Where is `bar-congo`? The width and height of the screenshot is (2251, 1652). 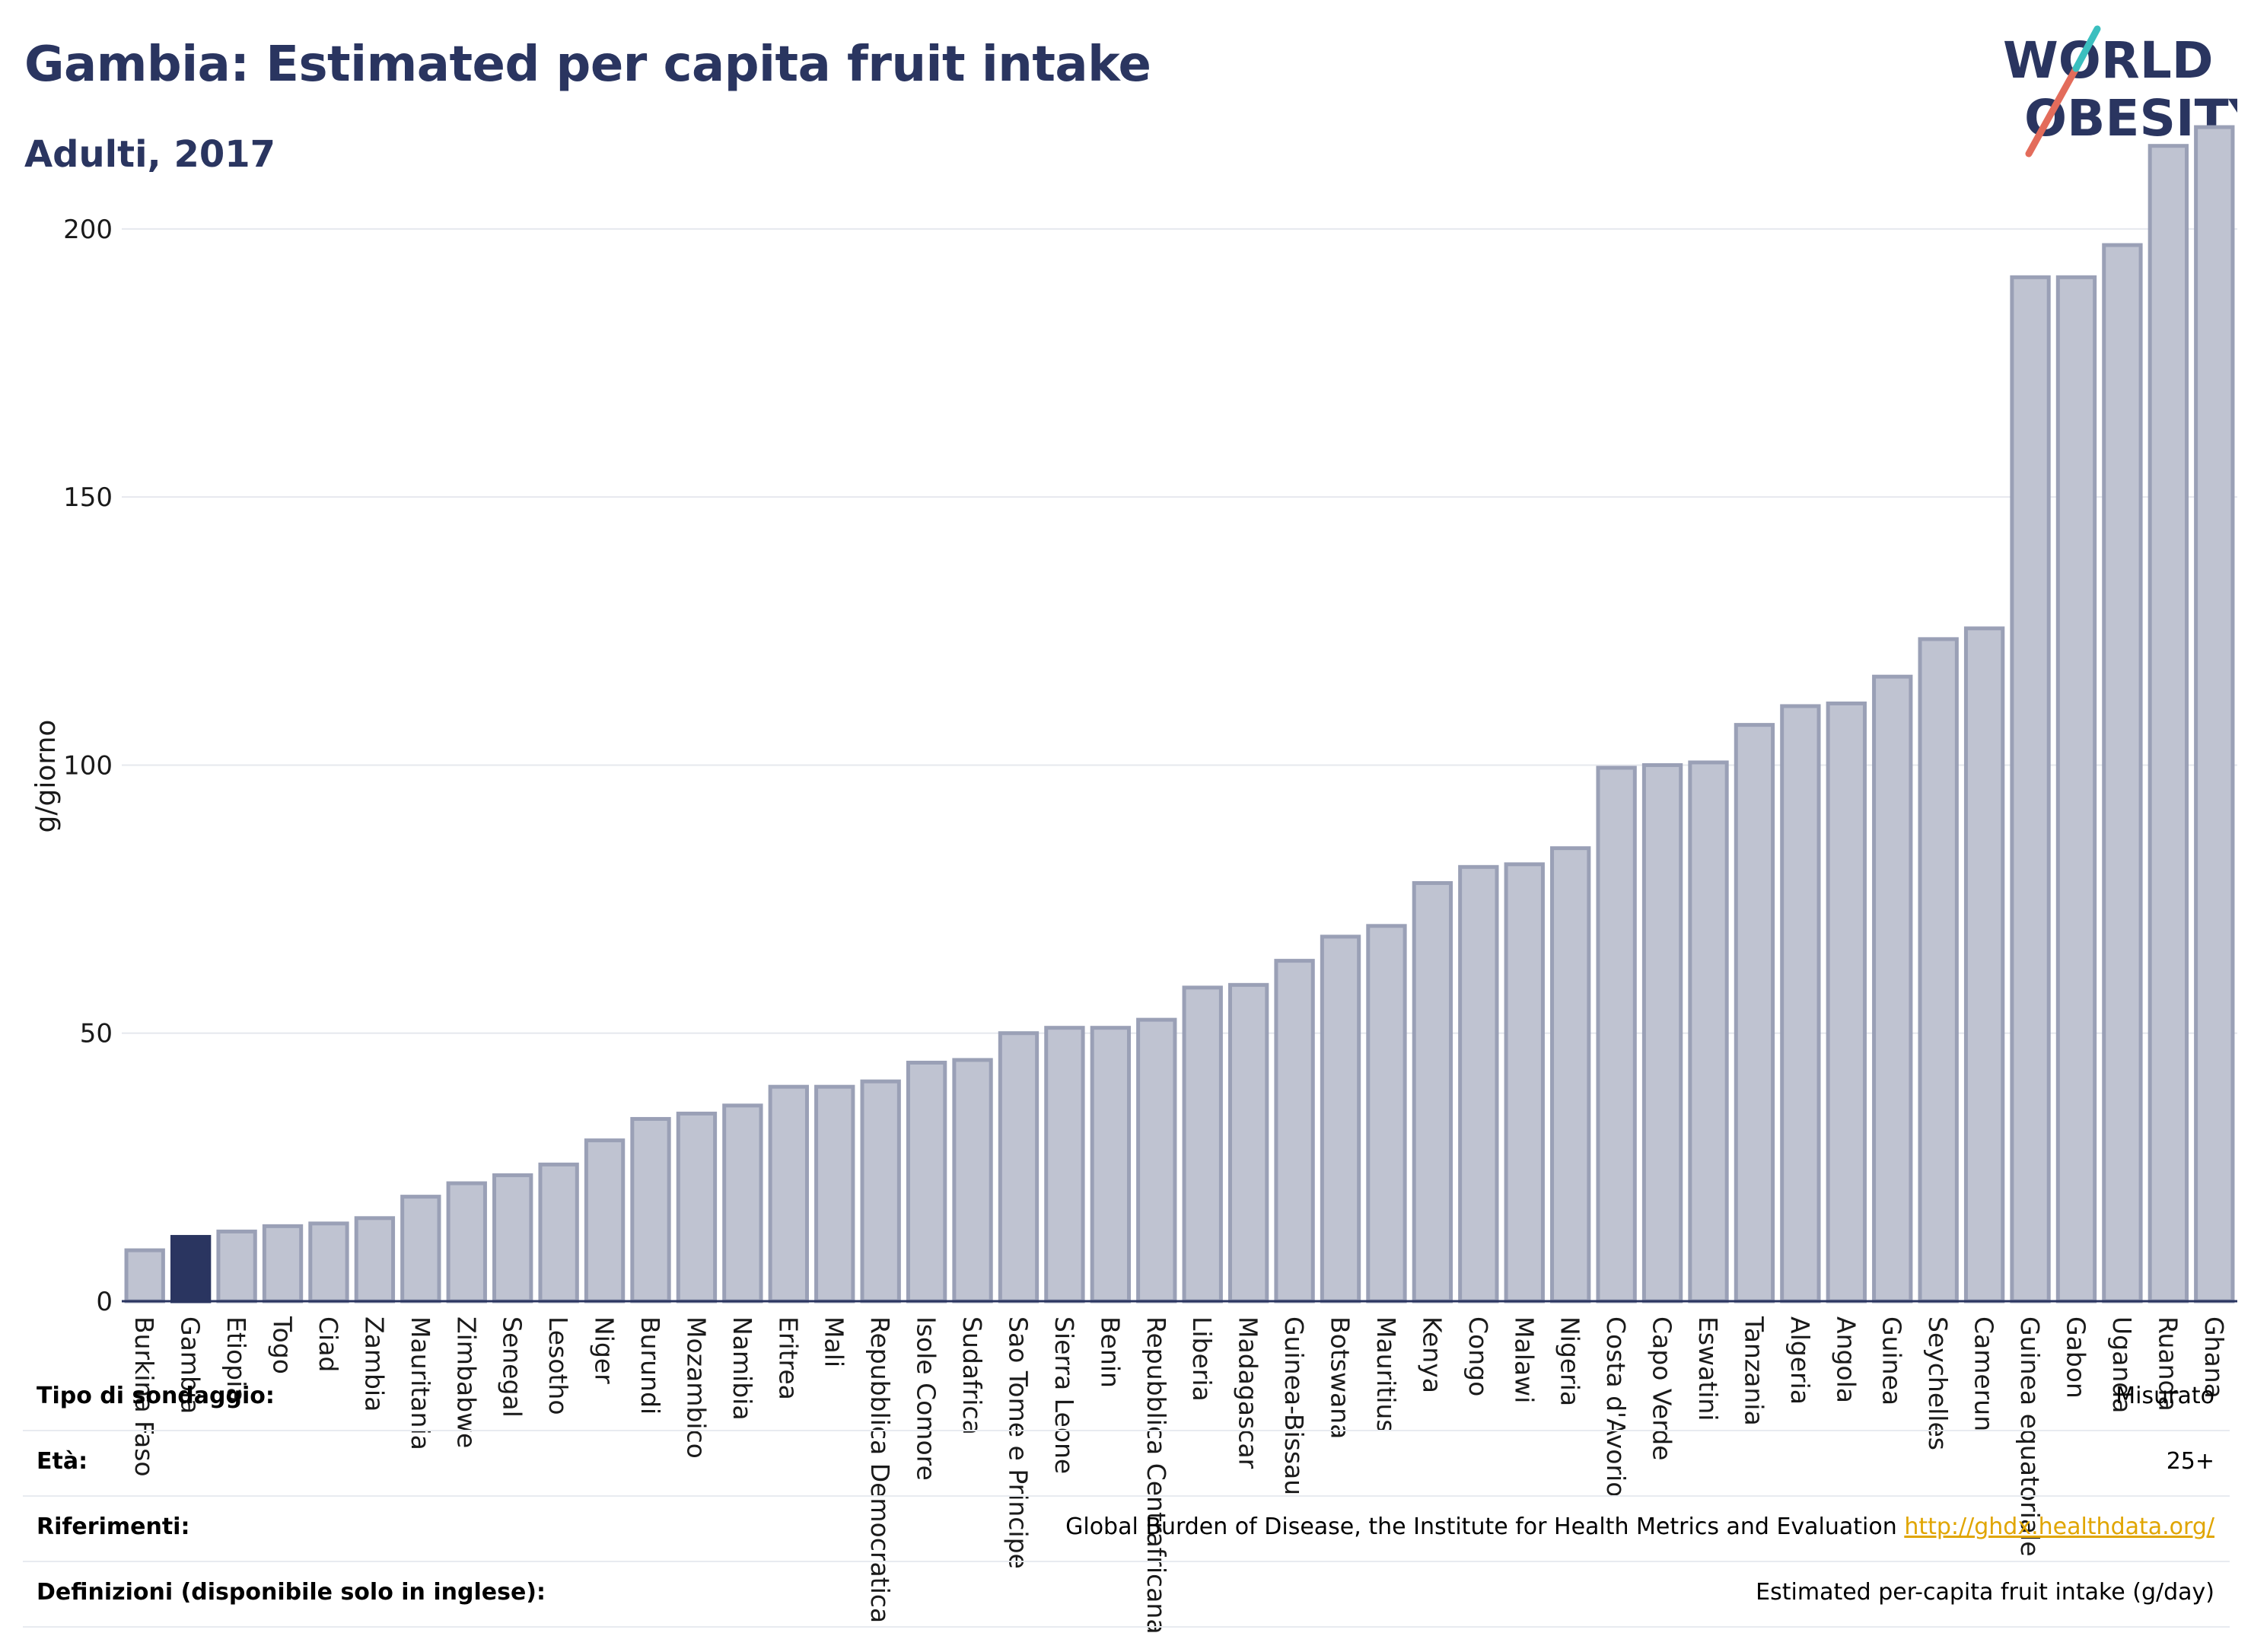 bar-congo is located at coordinates (1478, 1083).